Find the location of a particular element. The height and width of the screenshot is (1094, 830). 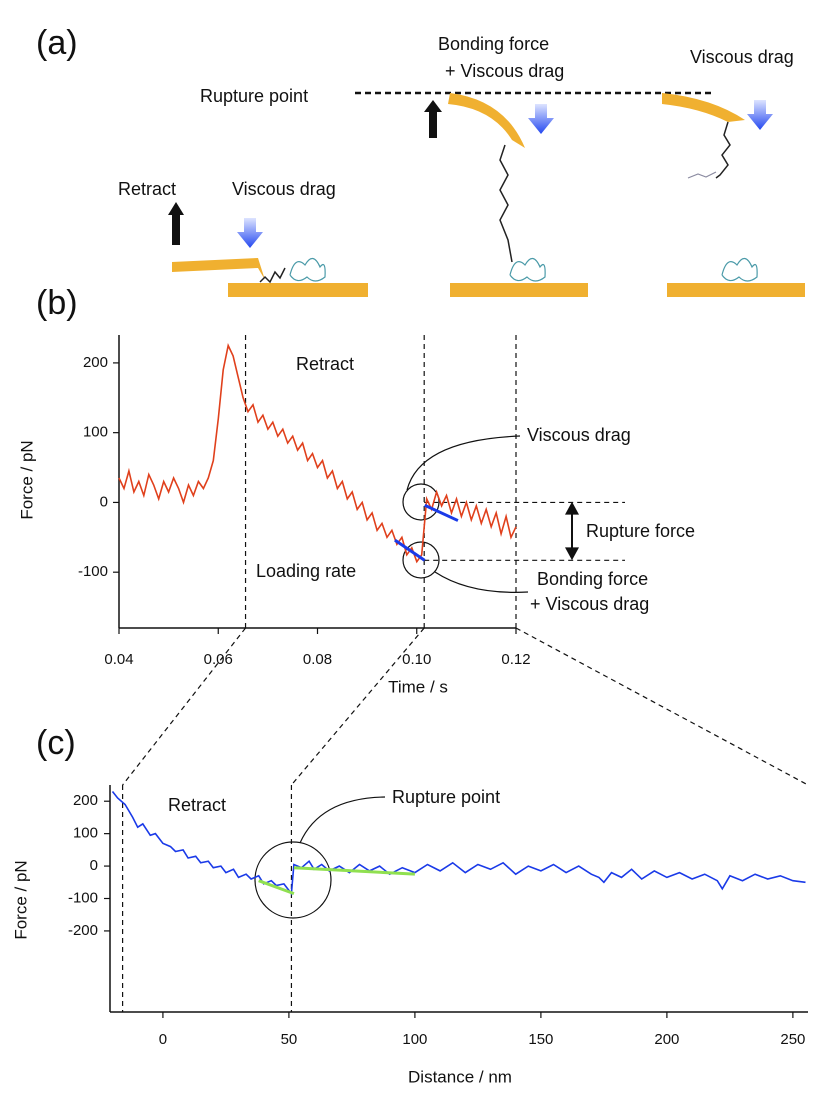

x-tick-label: 0.12 is located at coordinates (515, 659).